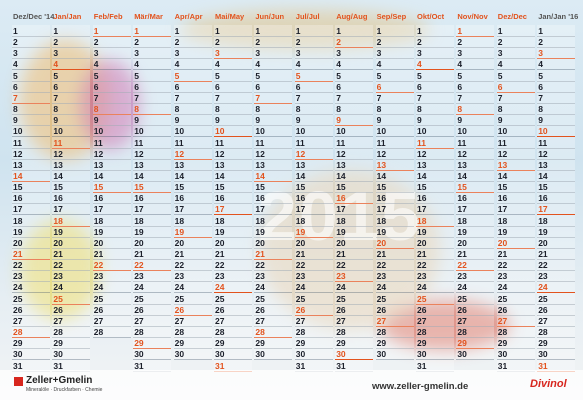 Image resolution: width=583 pixels, height=400 pixels. Describe the element at coordinates (34, 16) in the screenshot. I see `month-header: Dez/Dec '14` at that location.